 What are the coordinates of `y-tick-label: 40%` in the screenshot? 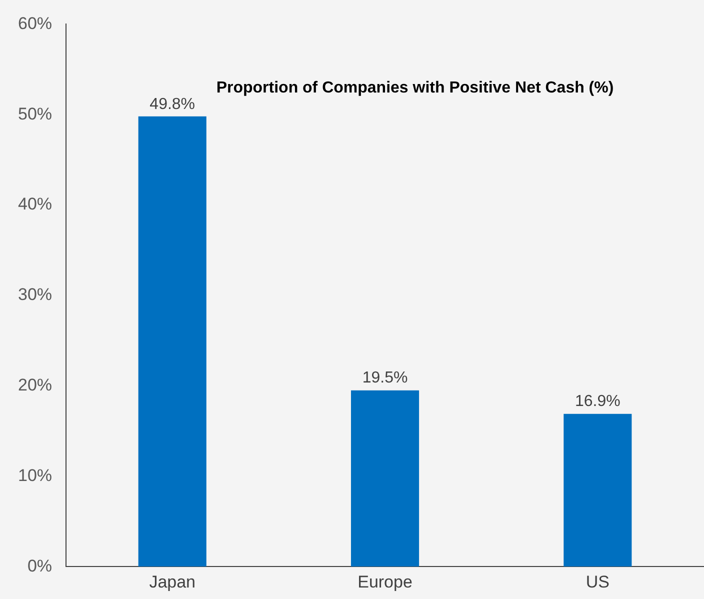 It's located at (35, 204).